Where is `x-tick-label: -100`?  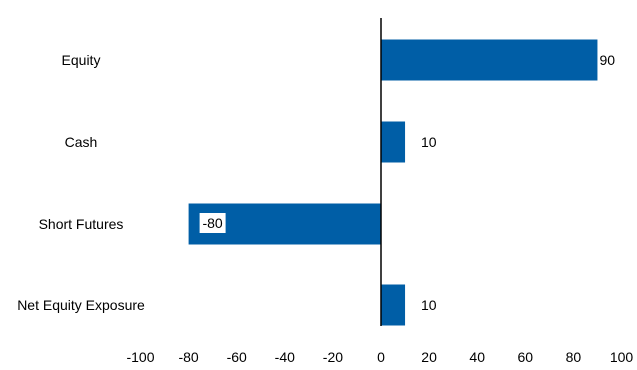
x-tick-label: -100 is located at coordinates (140, 357).